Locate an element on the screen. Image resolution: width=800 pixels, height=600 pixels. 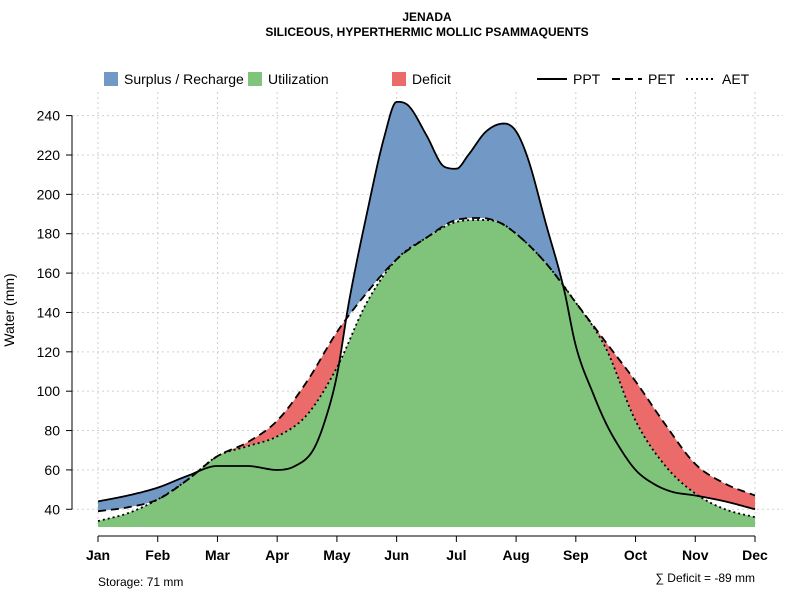
y-tick-label: 220 is located at coordinates (49, 155).